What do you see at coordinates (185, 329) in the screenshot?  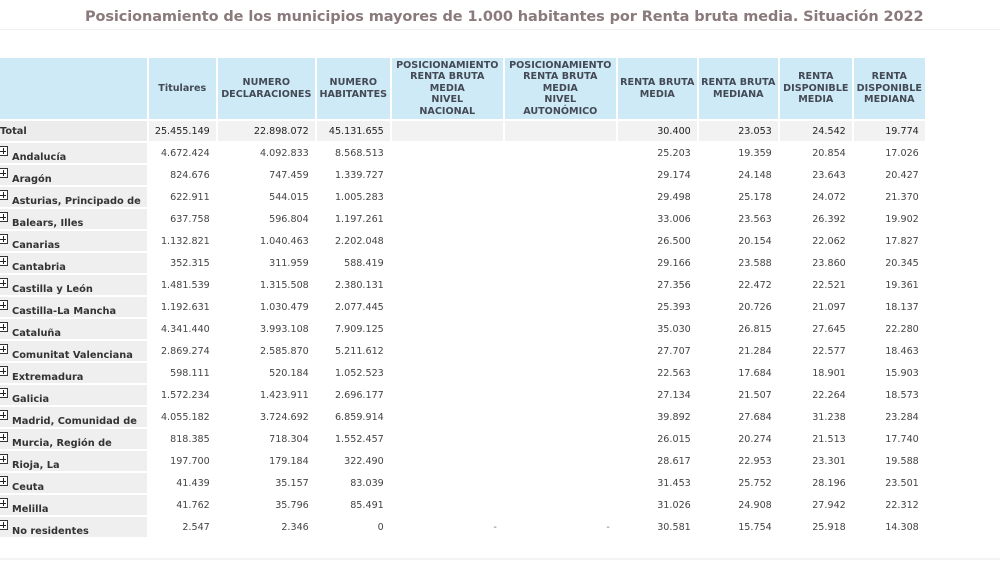 I see `cell-titulares: 4.341.440` at bounding box center [185, 329].